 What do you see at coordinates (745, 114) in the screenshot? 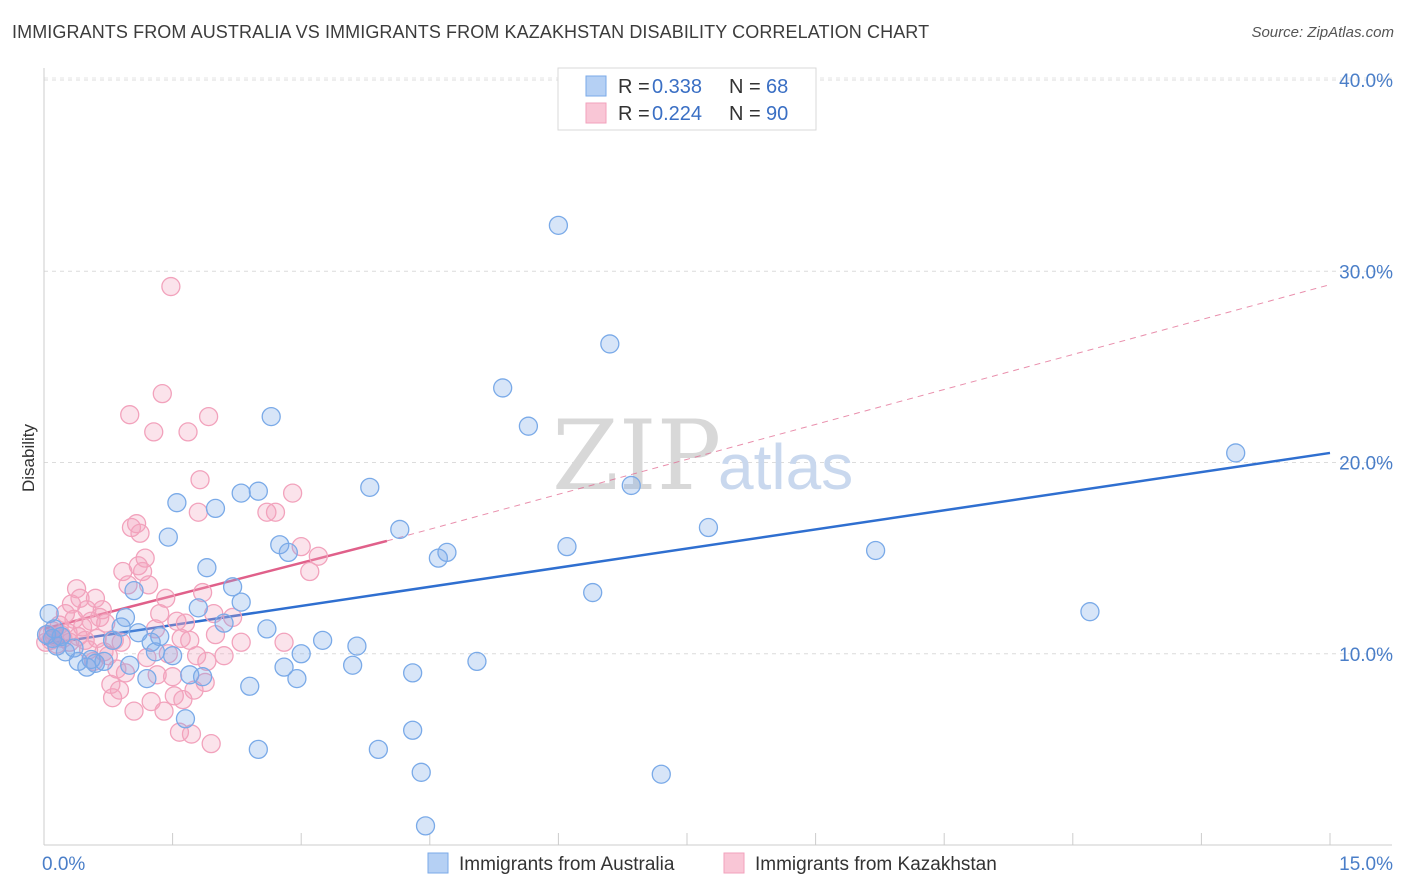
I see `legend-n-label-kazakhstan: N =` at bounding box center [745, 114].